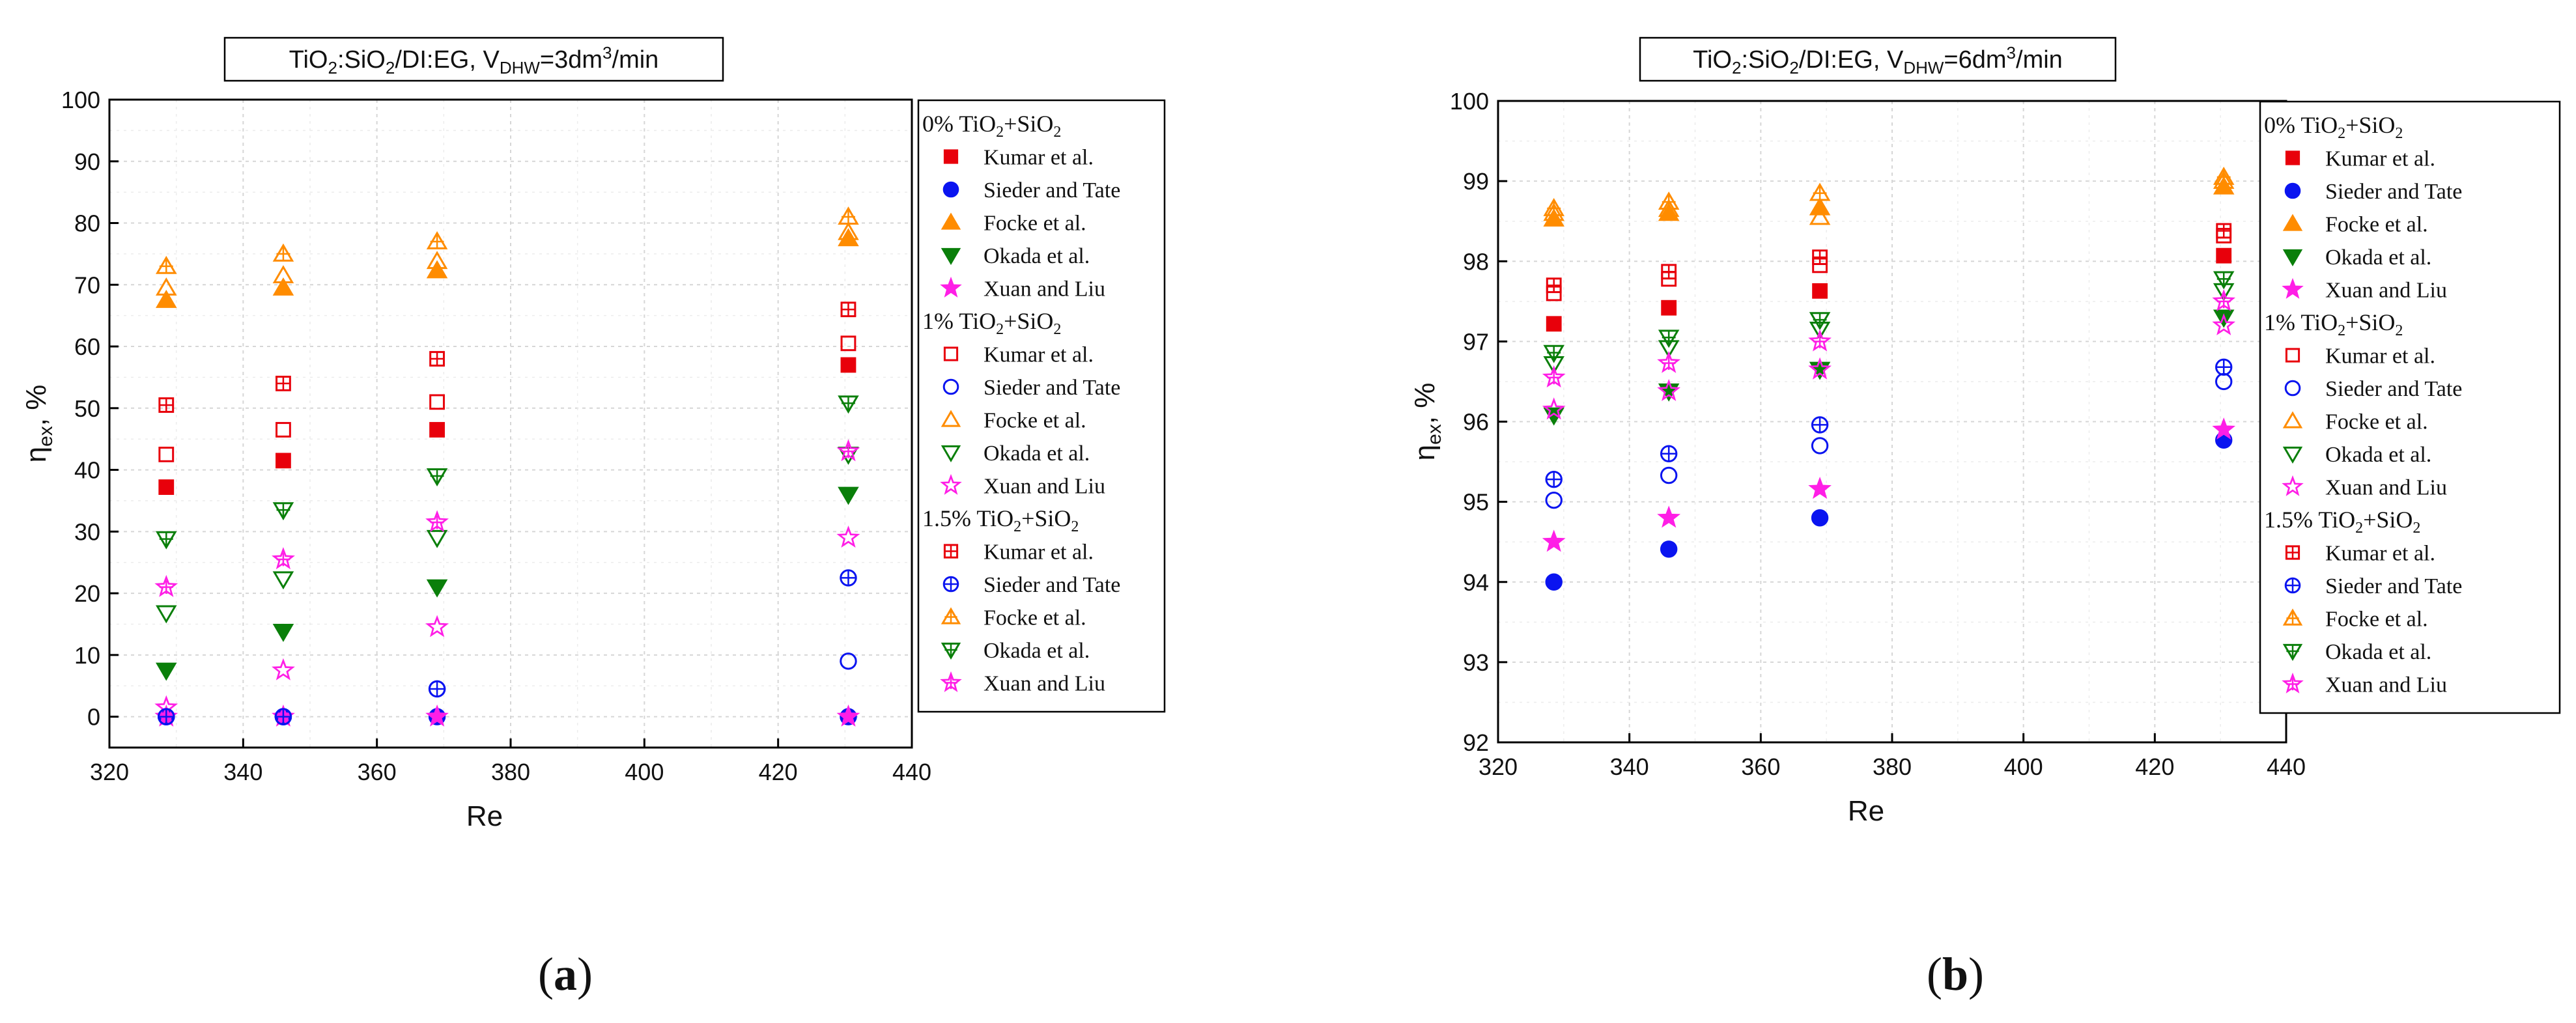  What do you see at coordinates (507, 466) in the screenshot?
I see `chart-a-points` at bounding box center [507, 466].